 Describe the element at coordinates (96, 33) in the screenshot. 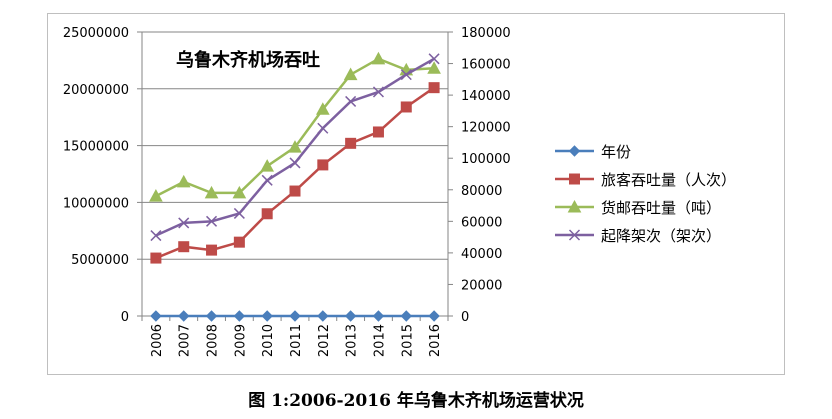

I see `y-left-tick-label: 25000000` at that location.